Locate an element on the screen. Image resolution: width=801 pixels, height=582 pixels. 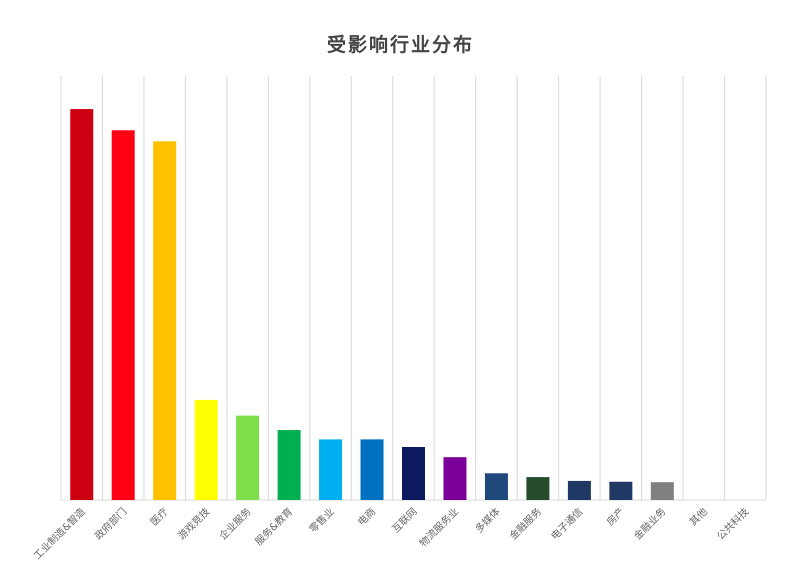
x-tick-label: 金融服务 is located at coordinates (525, 523).